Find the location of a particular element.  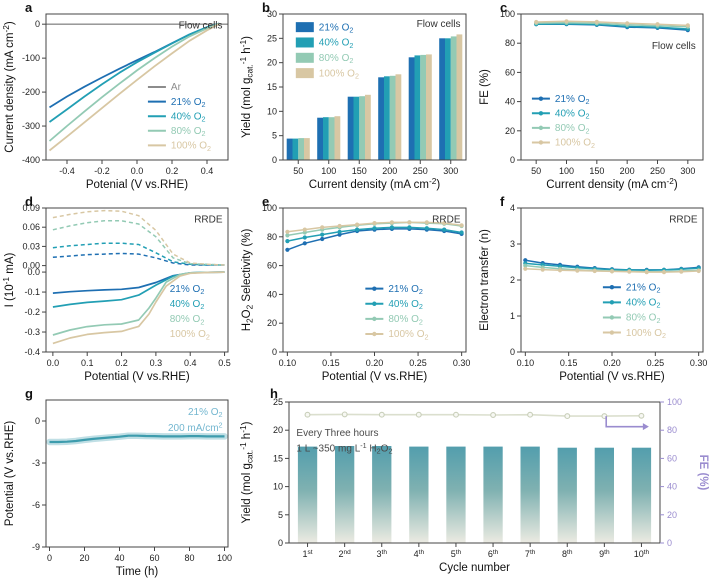

svg-text: 1 is located at coordinates (512, 316).